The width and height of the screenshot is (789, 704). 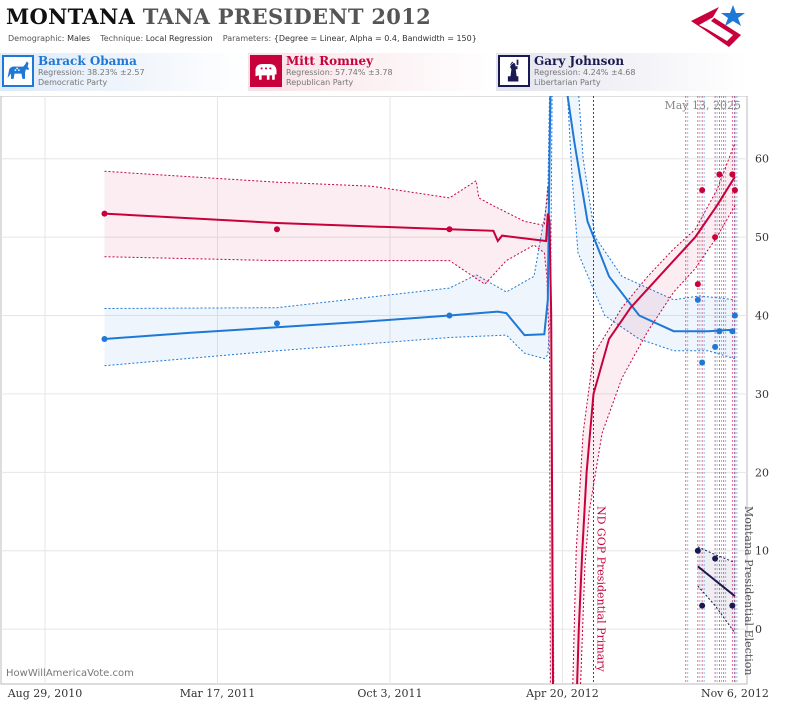 What do you see at coordinates (762, 159) in the screenshot?
I see `y-tick-label: 60` at bounding box center [762, 159].